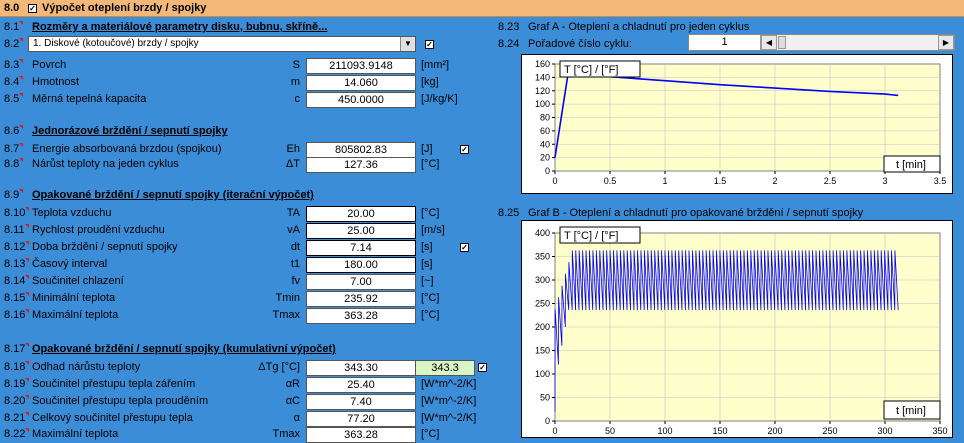 The height and width of the screenshot is (443, 964). I want to click on row-num: 8.21, so click(17, 418).